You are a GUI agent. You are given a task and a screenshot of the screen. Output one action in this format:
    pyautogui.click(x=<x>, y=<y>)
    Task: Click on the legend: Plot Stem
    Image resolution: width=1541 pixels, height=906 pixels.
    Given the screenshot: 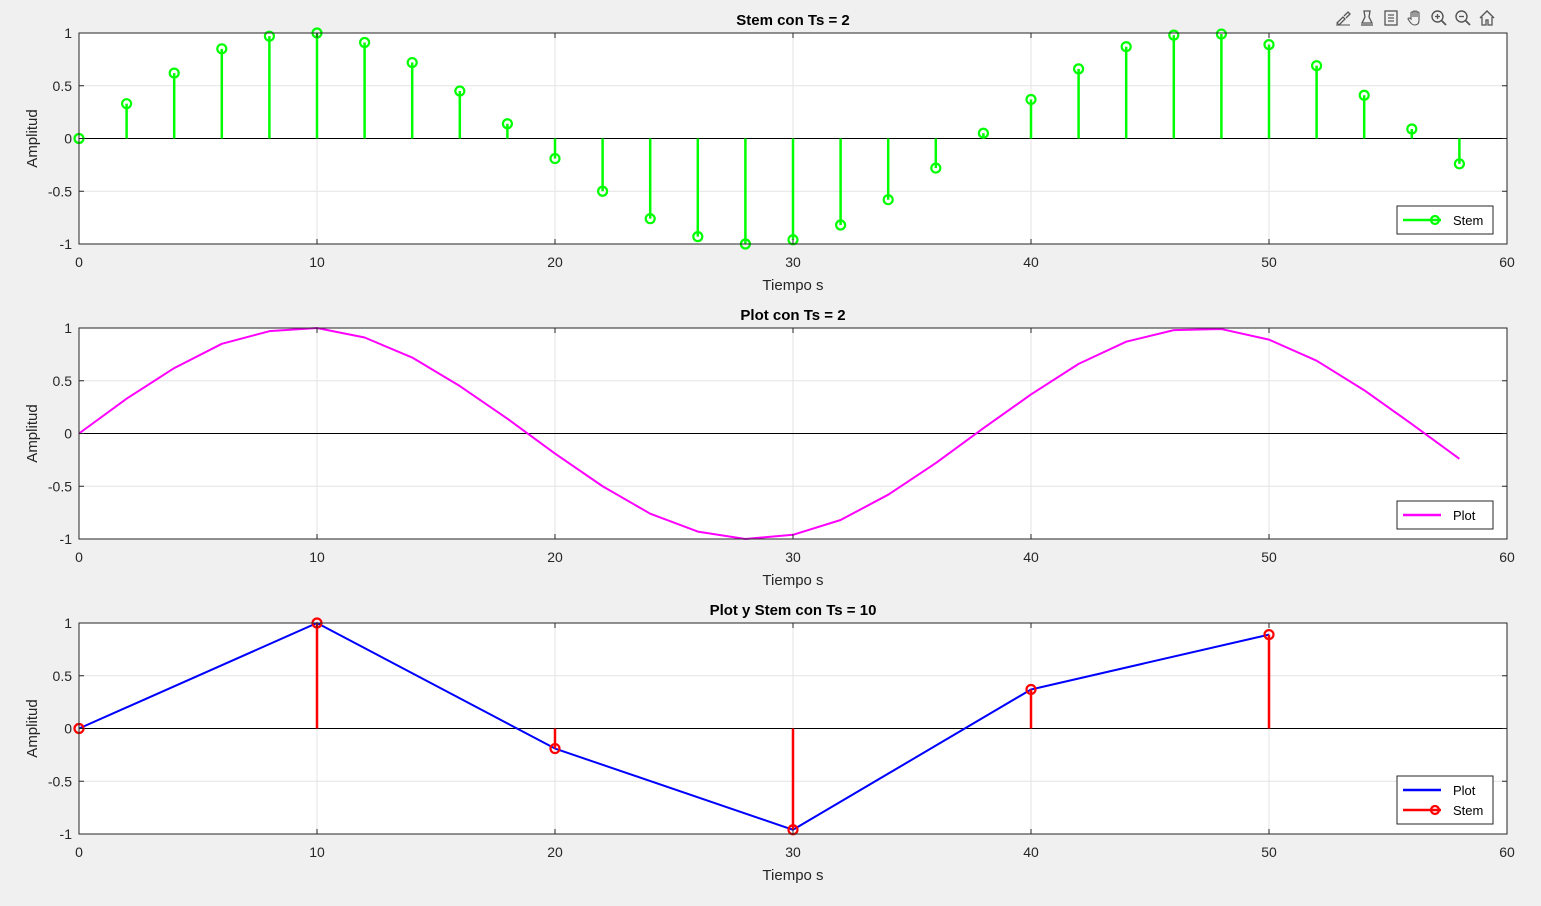 What is the action you would take?
    pyautogui.click(x=1445, y=800)
    